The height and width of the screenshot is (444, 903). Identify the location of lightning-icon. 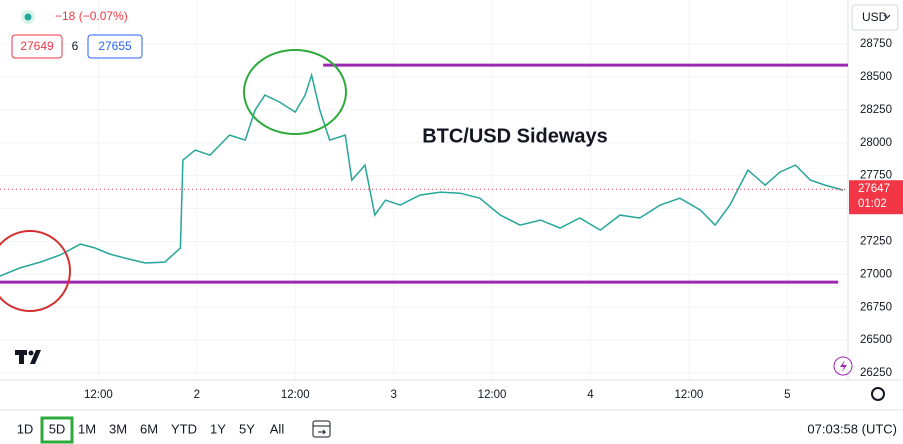
(843, 366).